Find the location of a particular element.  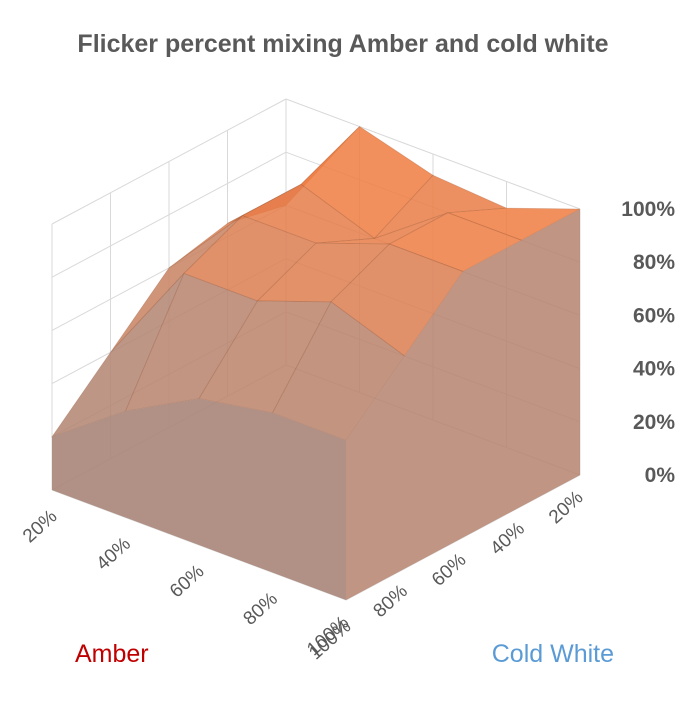

cold-white-tick-label: 20% is located at coordinates (566, 507).